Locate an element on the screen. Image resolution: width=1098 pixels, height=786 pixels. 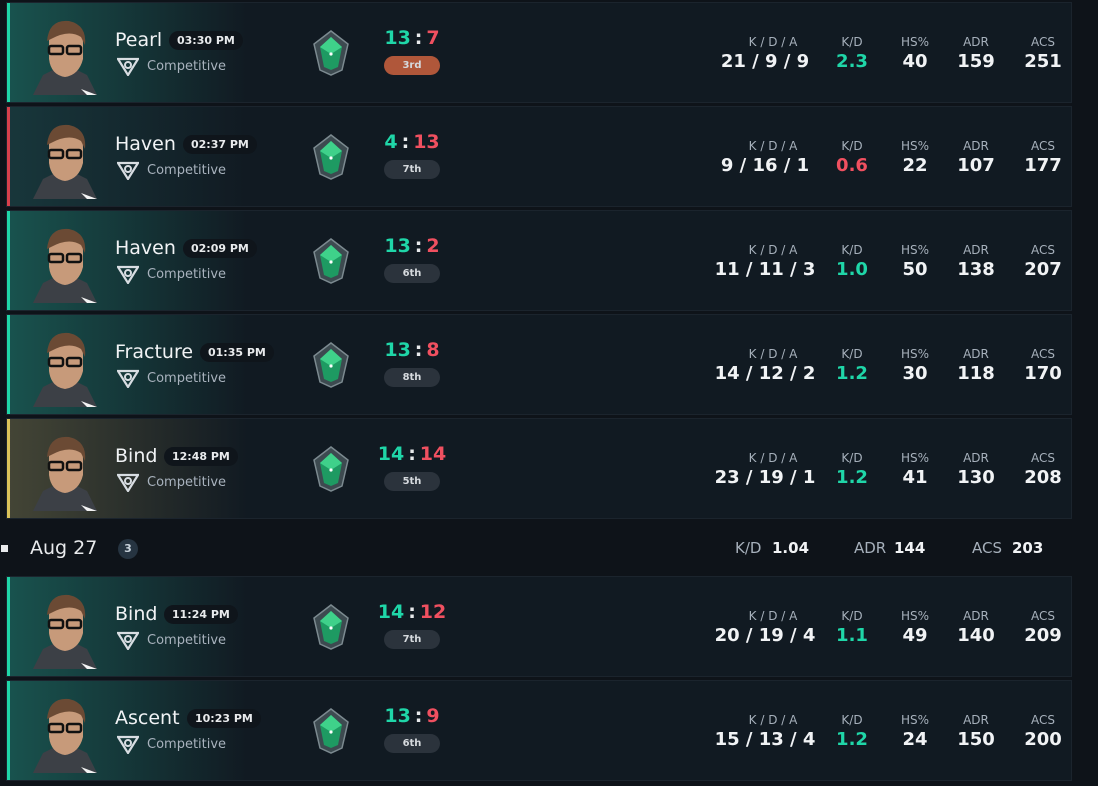
placement: 6th is located at coordinates (412, 273).